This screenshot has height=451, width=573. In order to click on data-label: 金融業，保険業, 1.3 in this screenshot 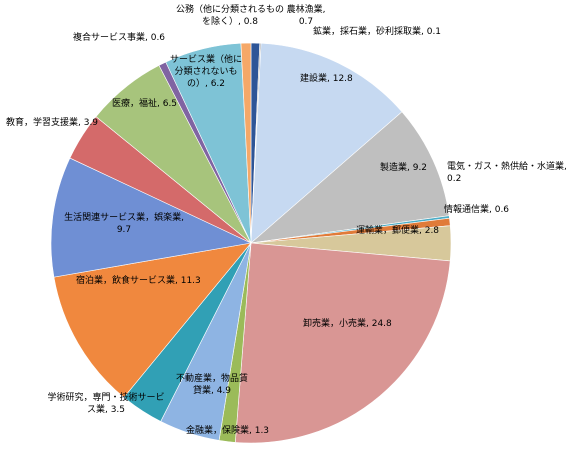, I will do `click(228, 431)`.